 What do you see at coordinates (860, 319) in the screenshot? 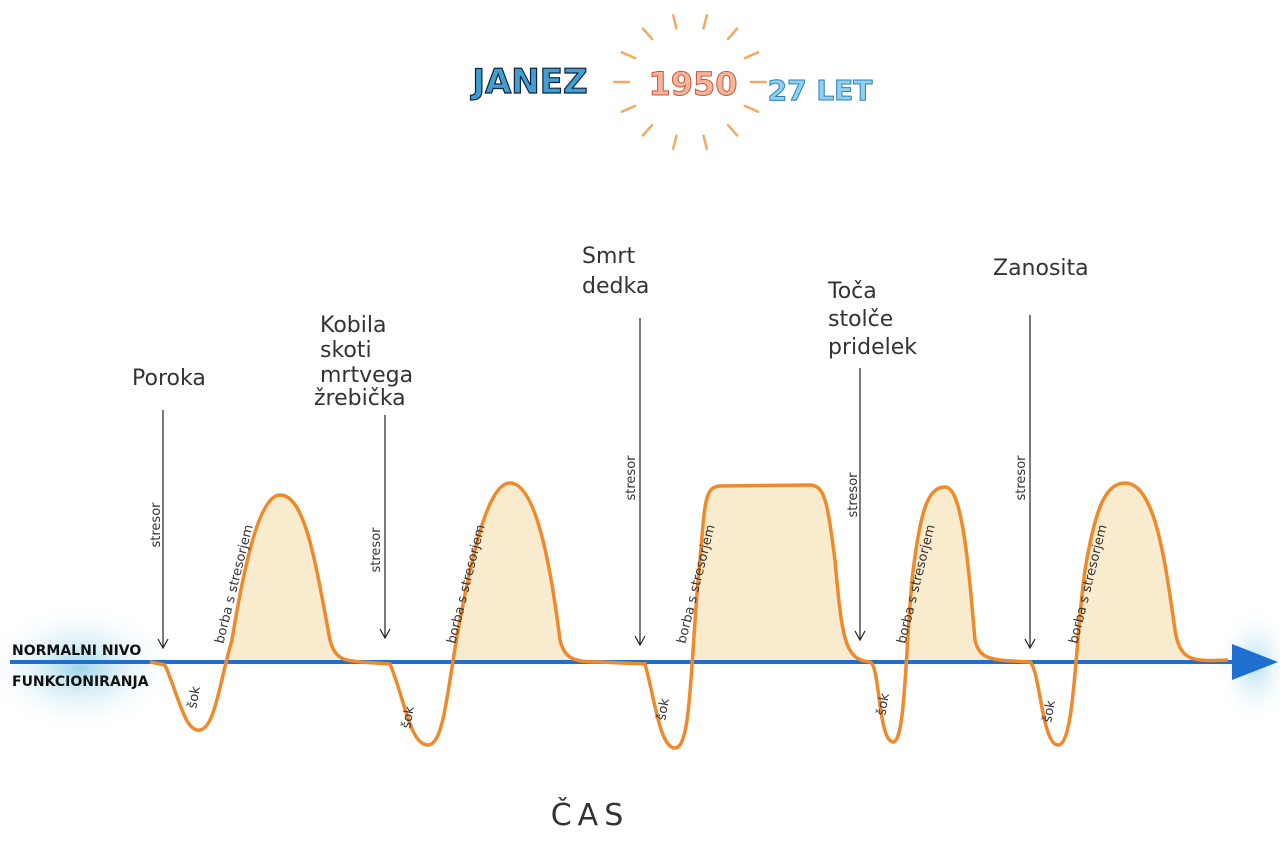
I see `event-label: stolče` at bounding box center [860, 319].